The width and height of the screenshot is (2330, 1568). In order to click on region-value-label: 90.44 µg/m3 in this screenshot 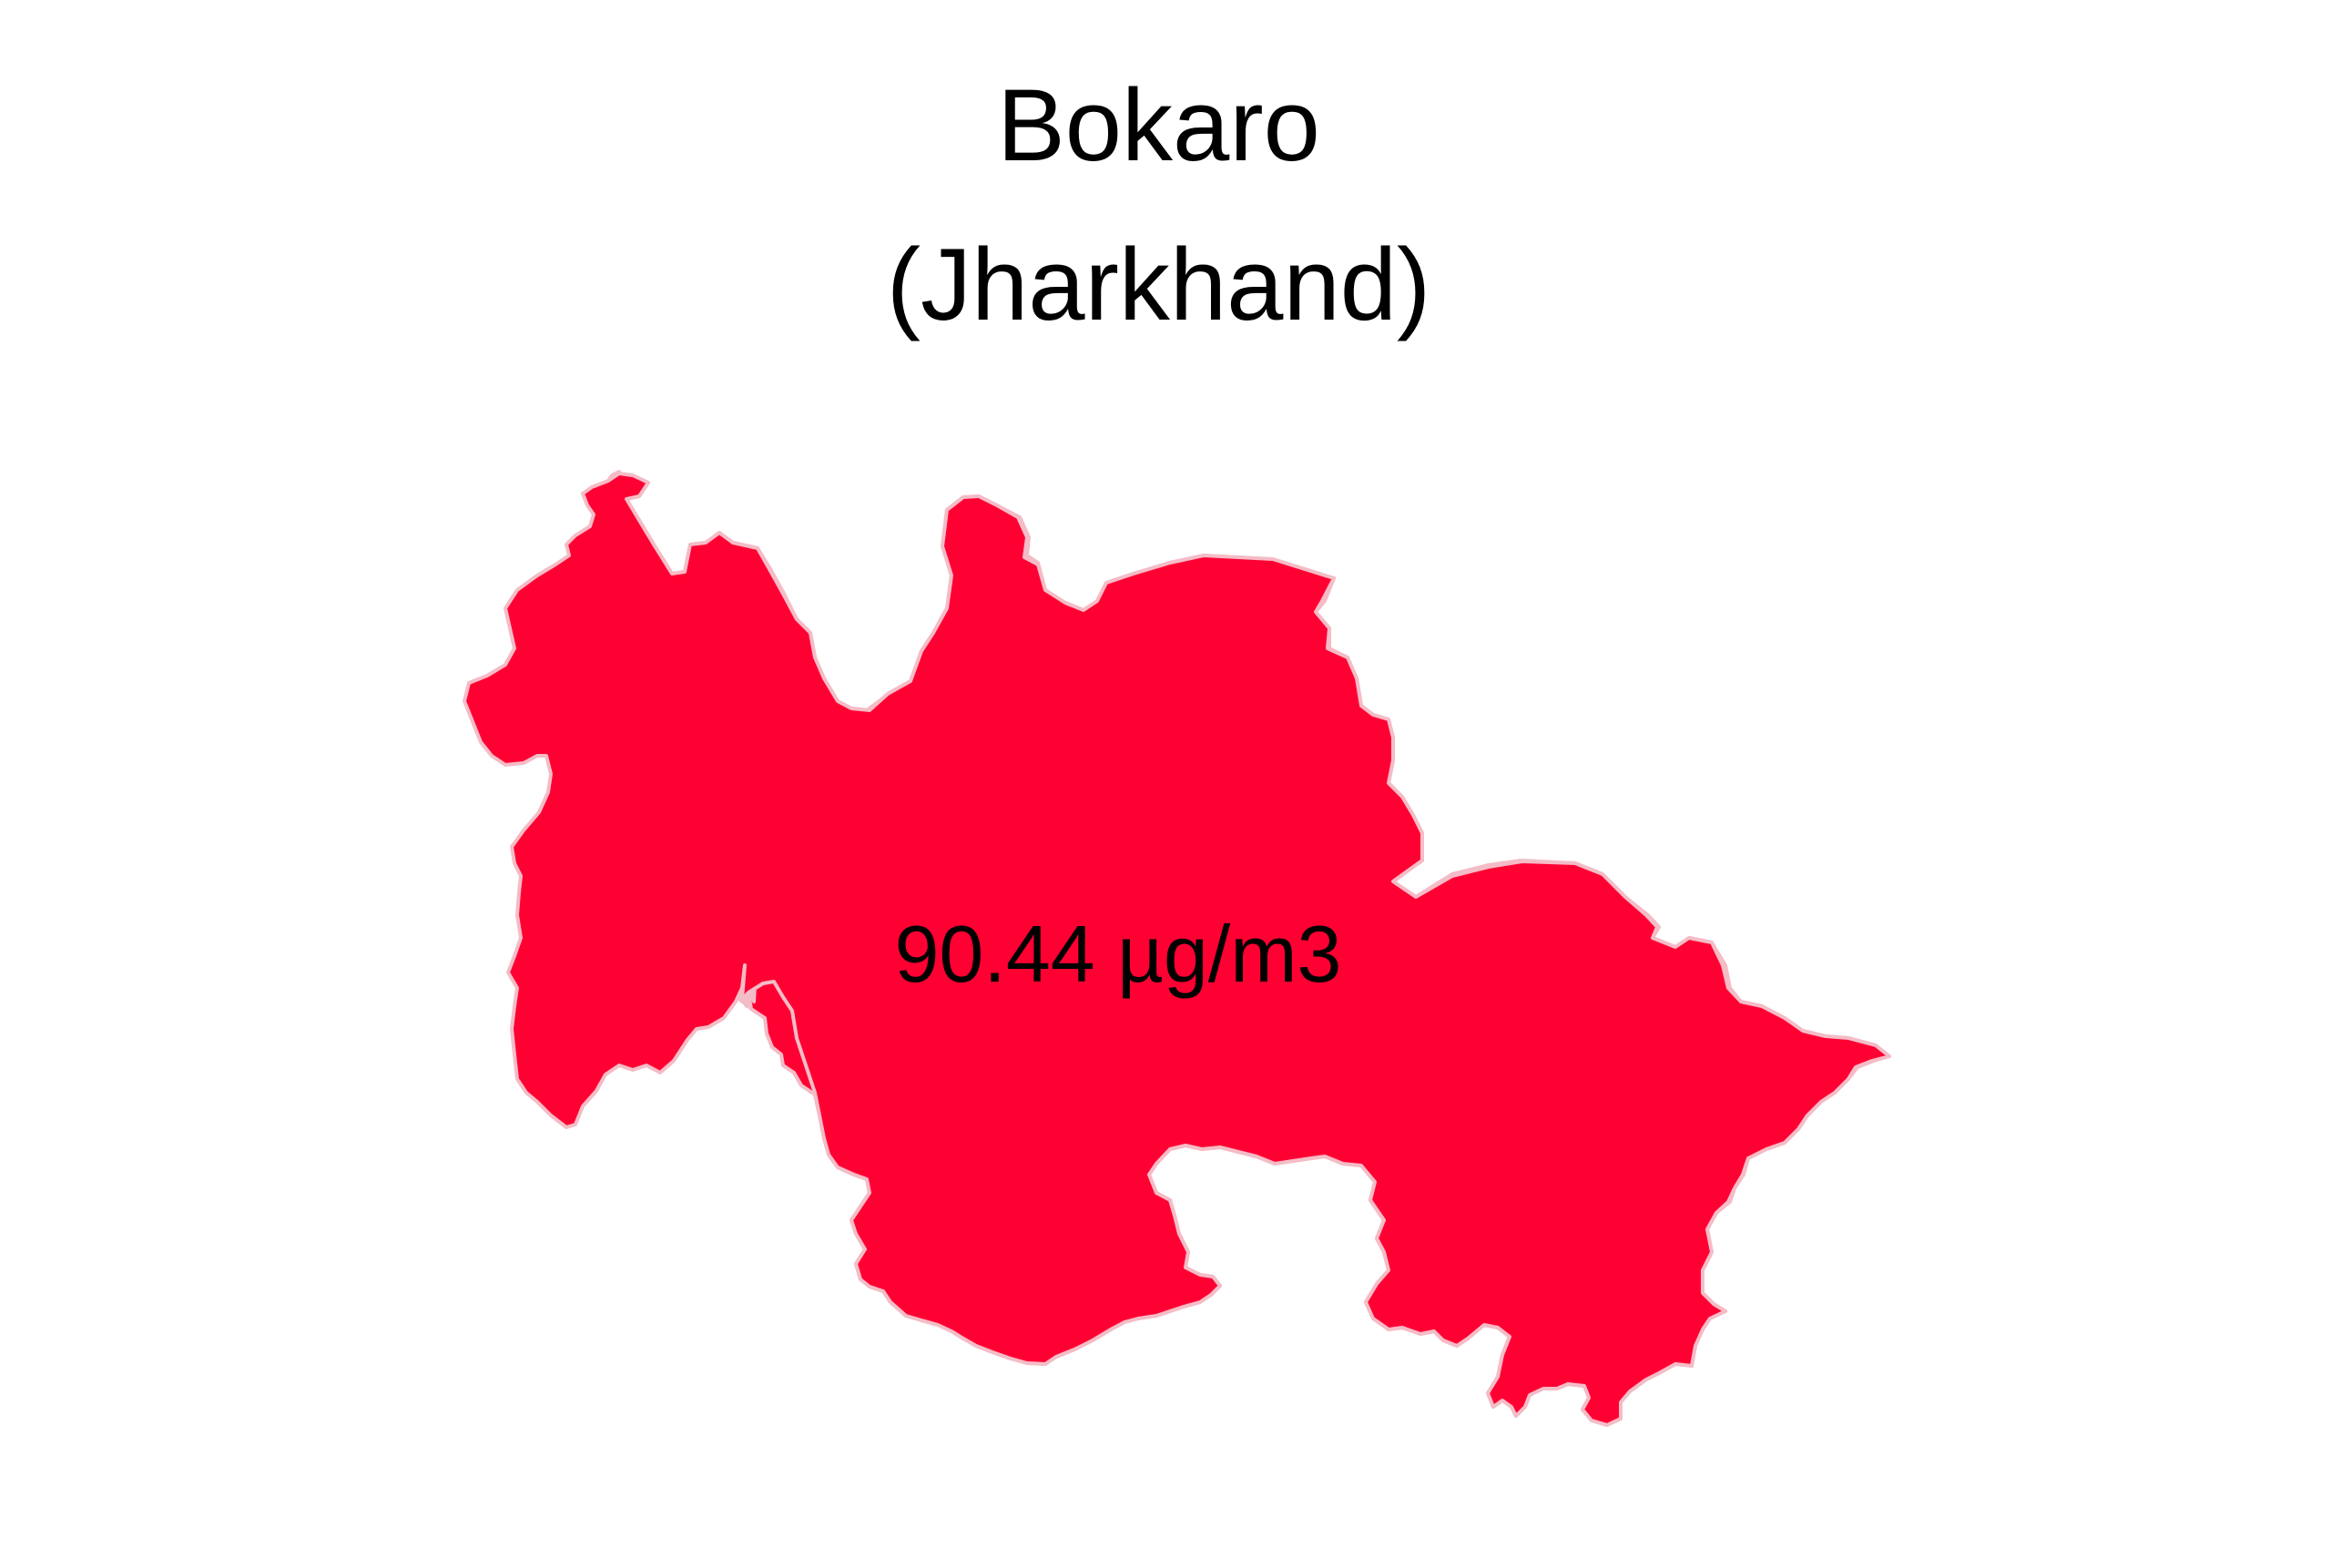, I will do `click(1117, 954)`.